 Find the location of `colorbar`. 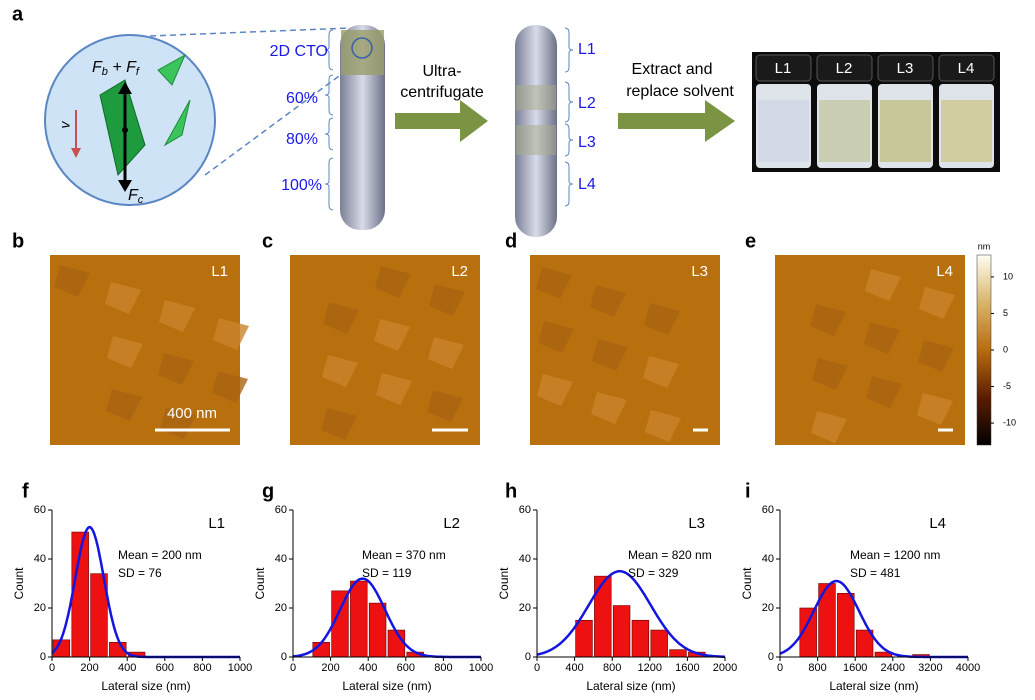

colorbar is located at coordinates (984, 350).